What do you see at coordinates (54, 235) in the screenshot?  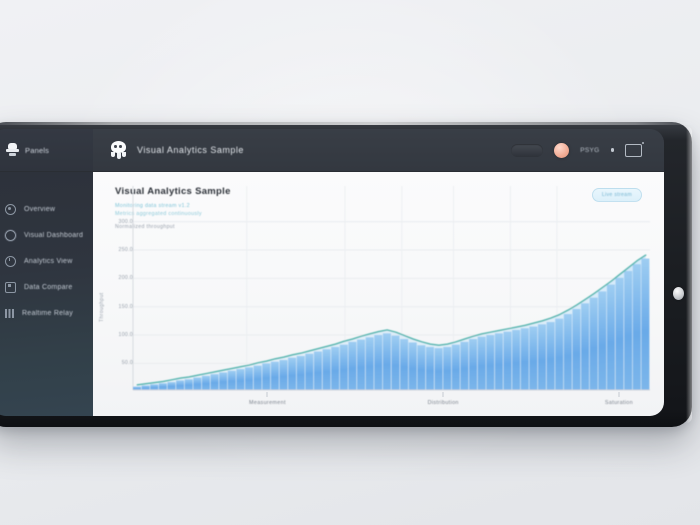 I see `sidebar-item-label: Visual Dashboard` at bounding box center [54, 235].